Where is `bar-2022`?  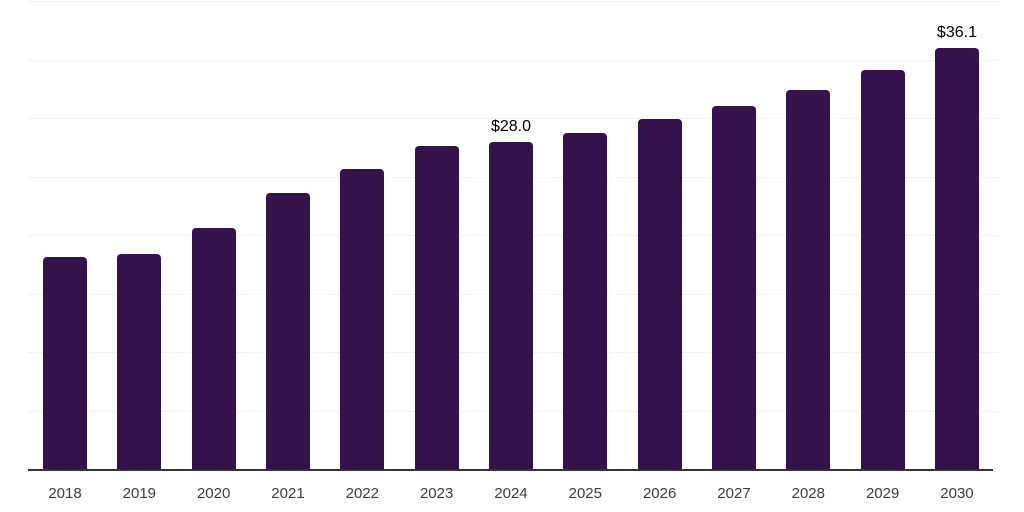 bar-2022 is located at coordinates (362, 319).